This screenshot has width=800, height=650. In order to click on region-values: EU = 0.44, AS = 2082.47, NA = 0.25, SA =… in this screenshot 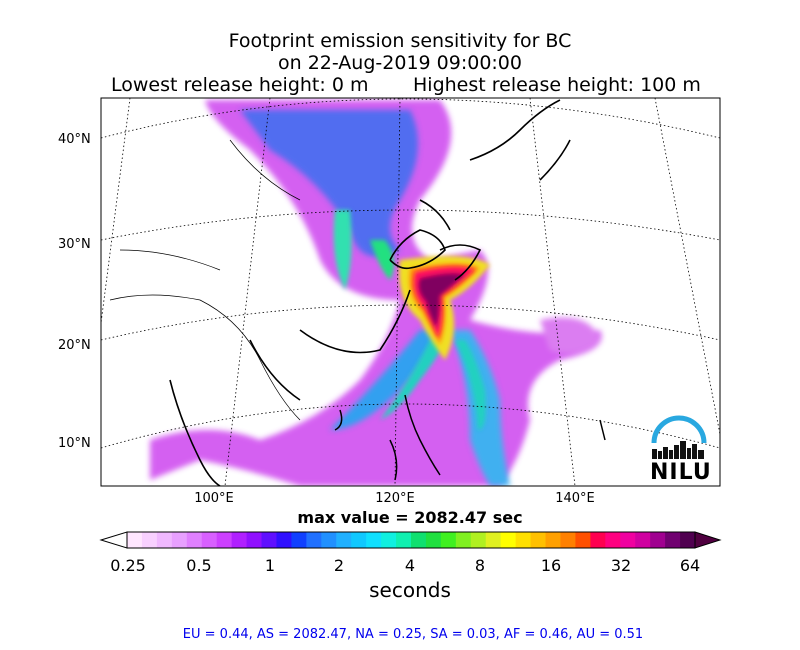, I will do `click(413, 634)`.